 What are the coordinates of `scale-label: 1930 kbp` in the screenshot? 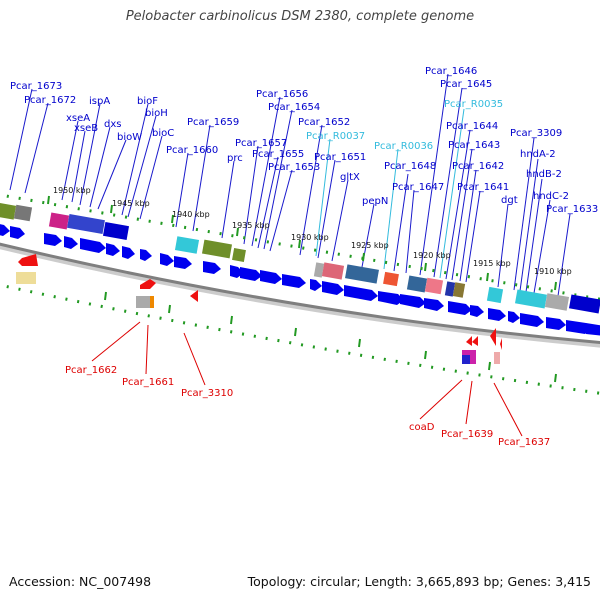 It's located at (310, 237).